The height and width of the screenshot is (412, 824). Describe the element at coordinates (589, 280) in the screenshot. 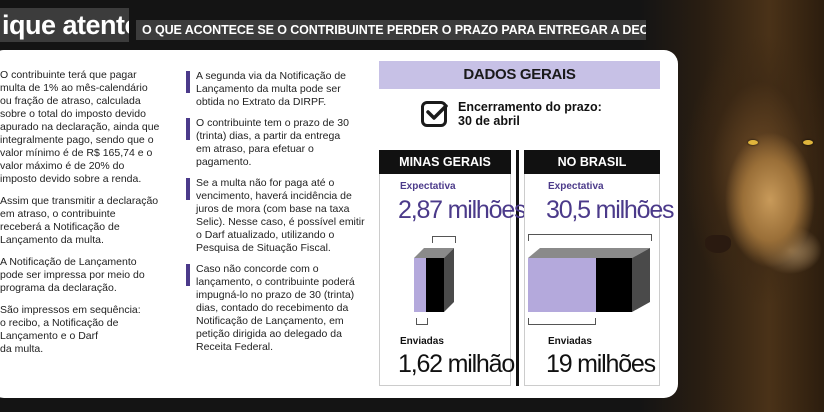

I see `volume-box-br` at that location.